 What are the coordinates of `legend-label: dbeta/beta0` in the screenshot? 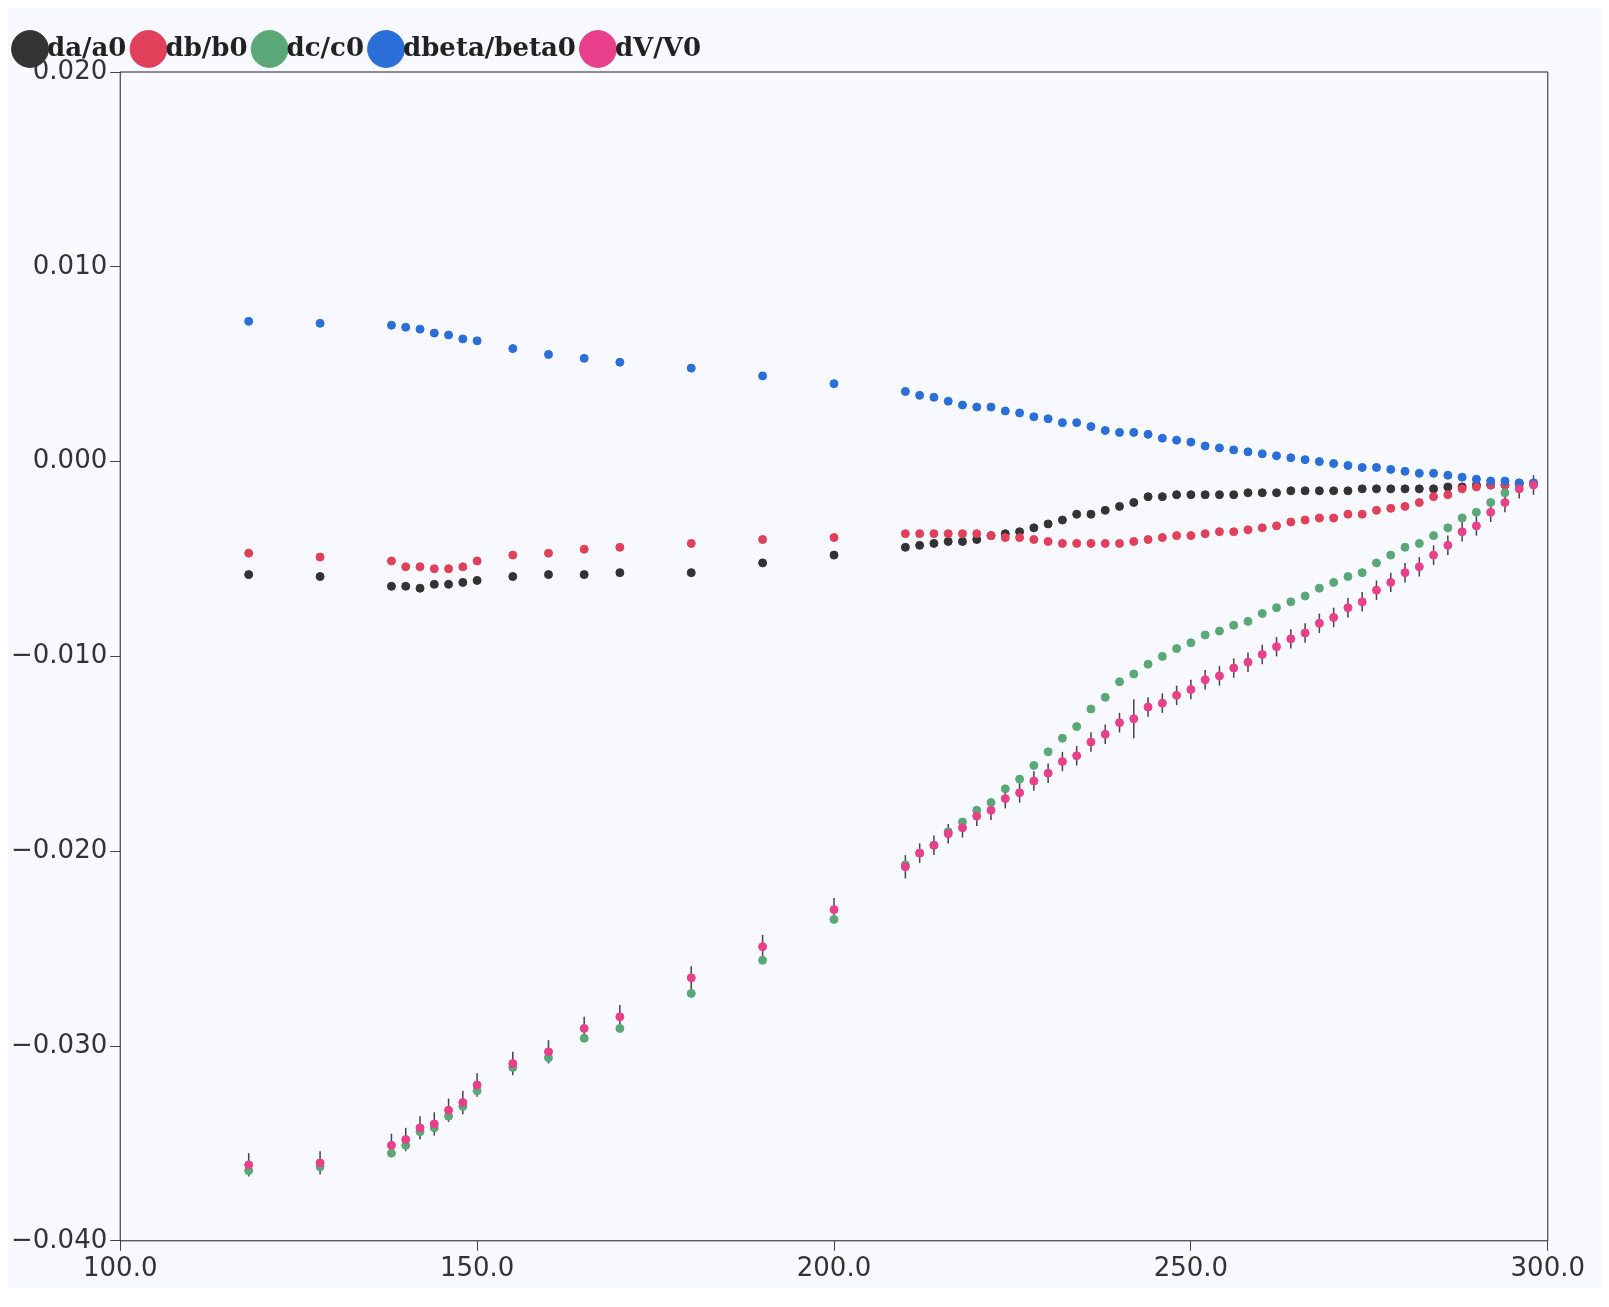 It's located at (489, 46).